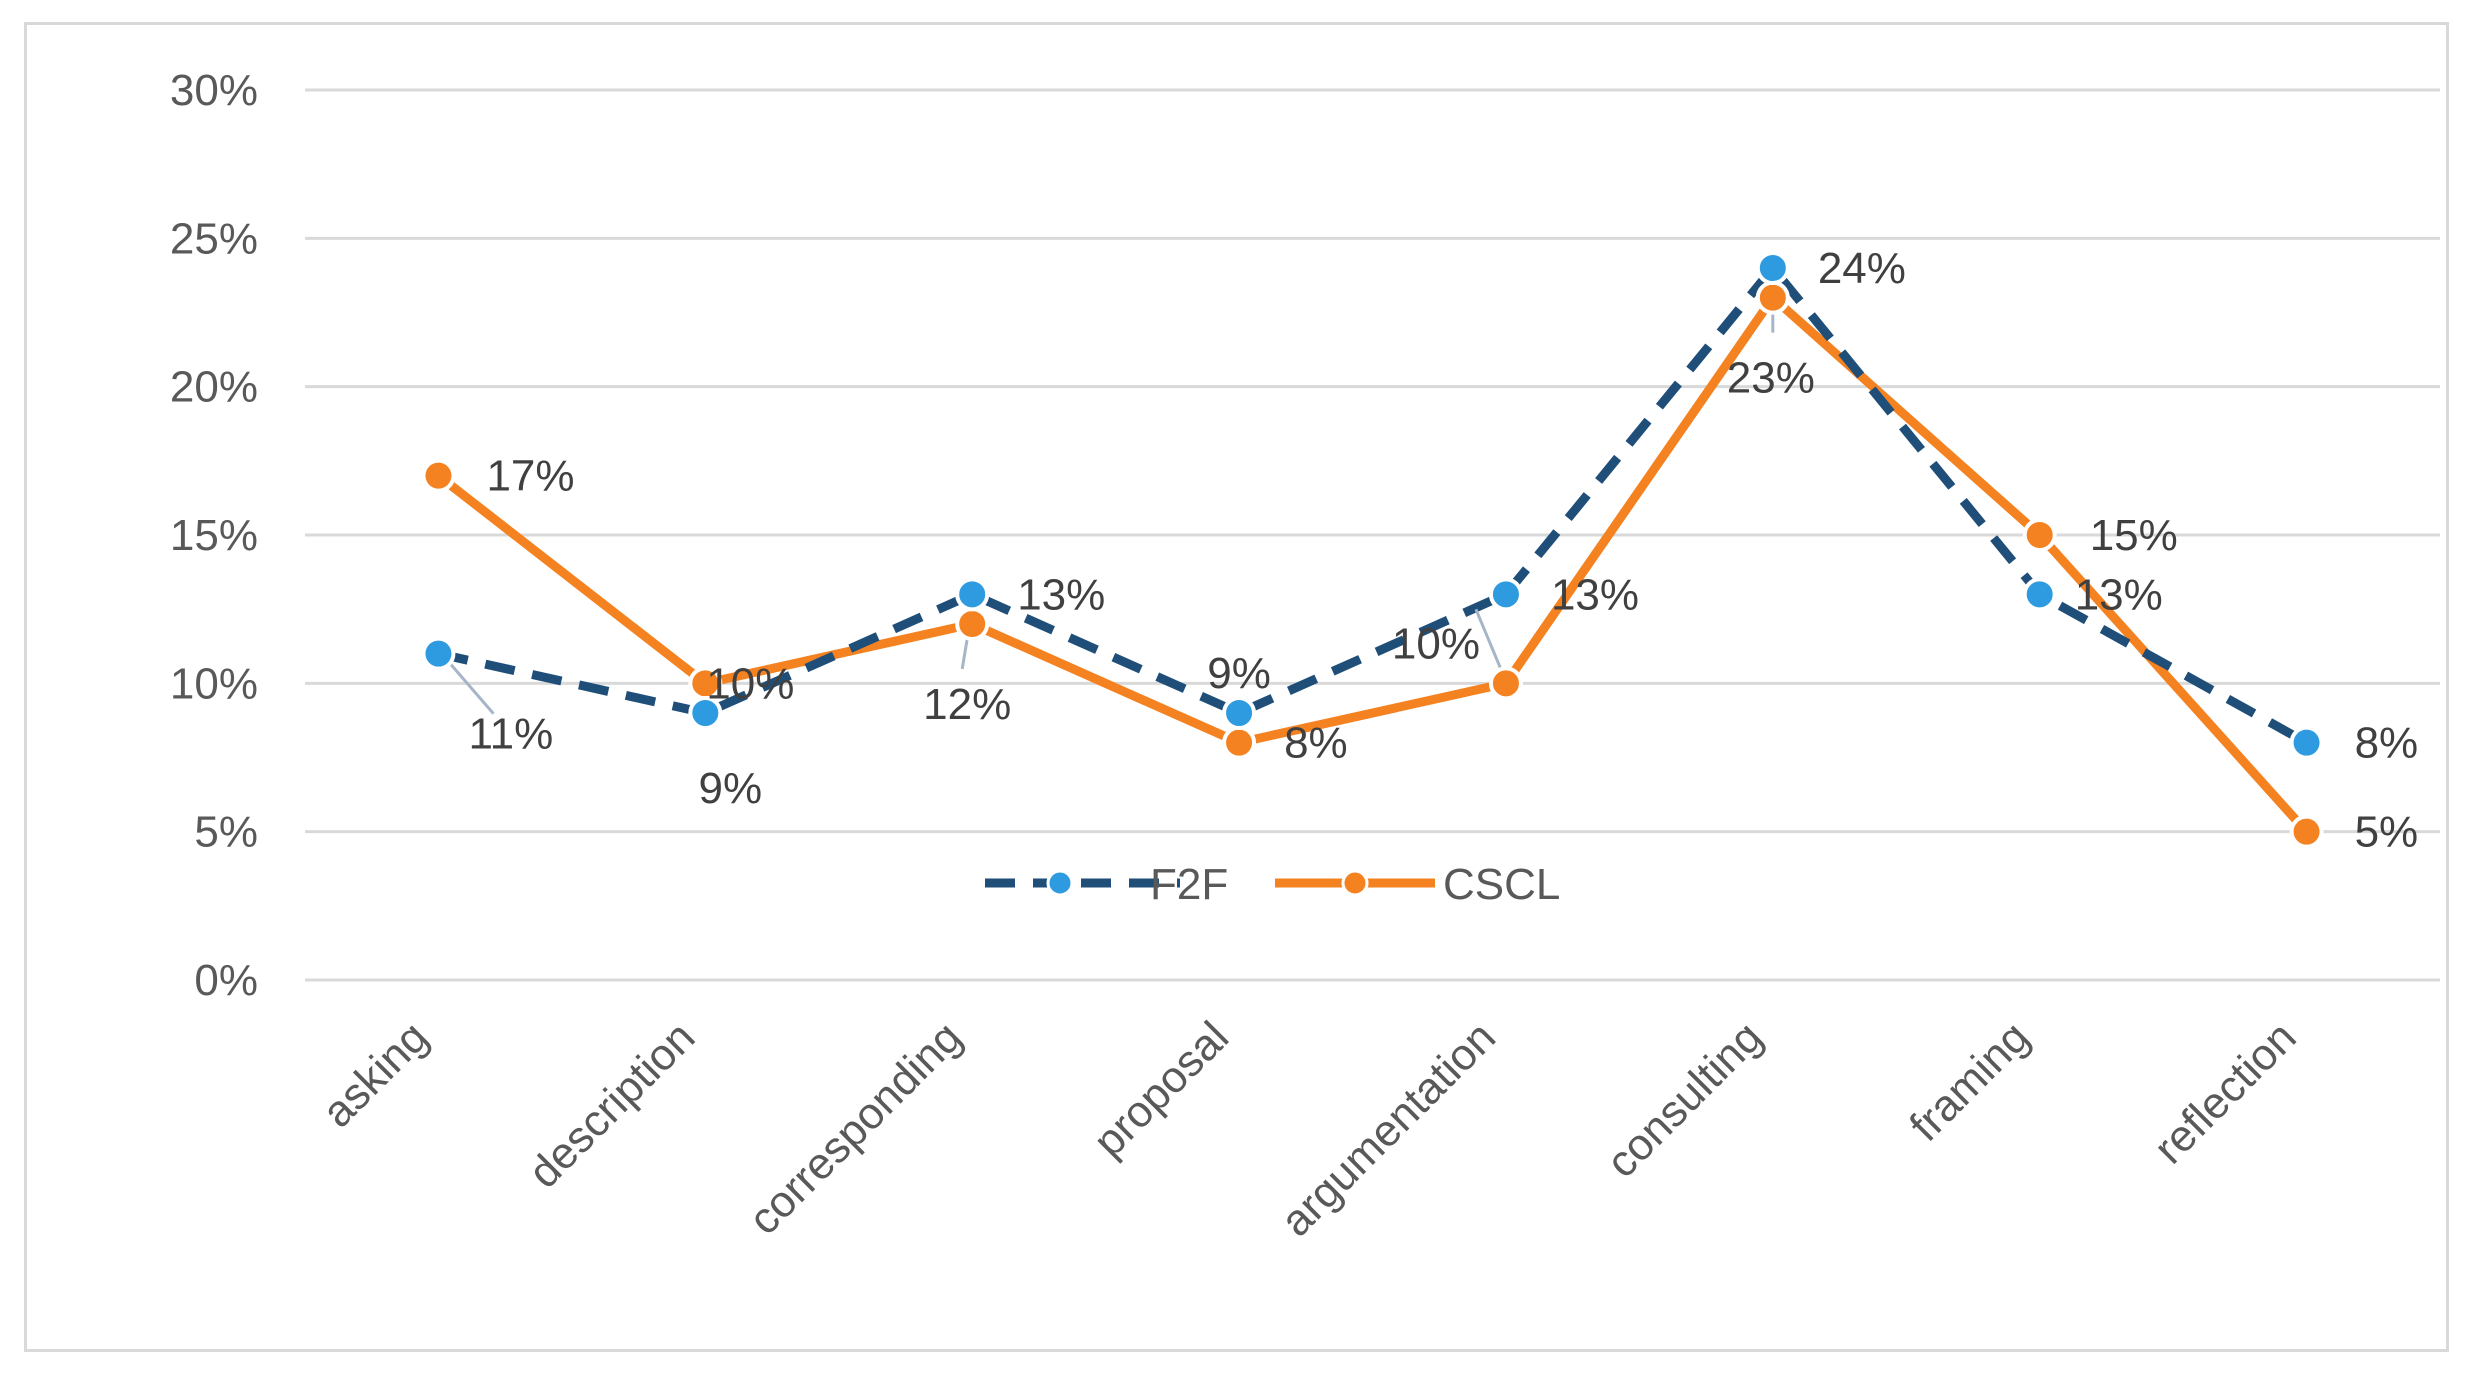 The width and height of the screenshot is (2473, 1375). I want to click on y-axis-tick-labels: 0% 5% 10% 15% 20% 25% 30%, so click(214, 535).